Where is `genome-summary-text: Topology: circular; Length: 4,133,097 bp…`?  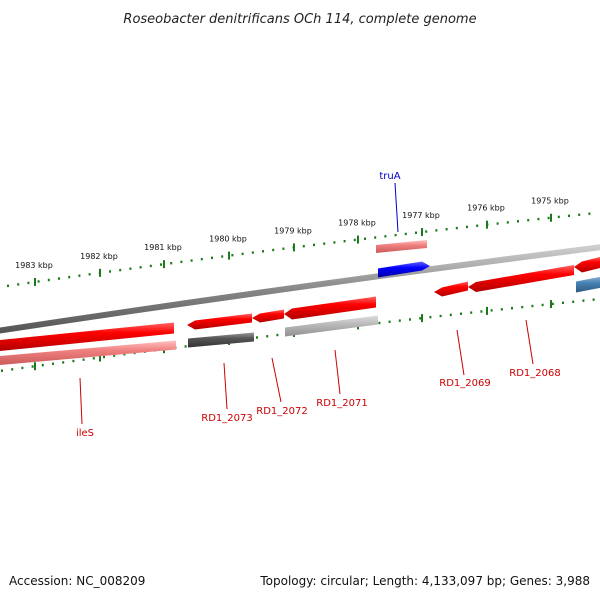 genome-summary-text: Topology: circular; Length: 4,133,097 bp… is located at coordinates (425, 581).